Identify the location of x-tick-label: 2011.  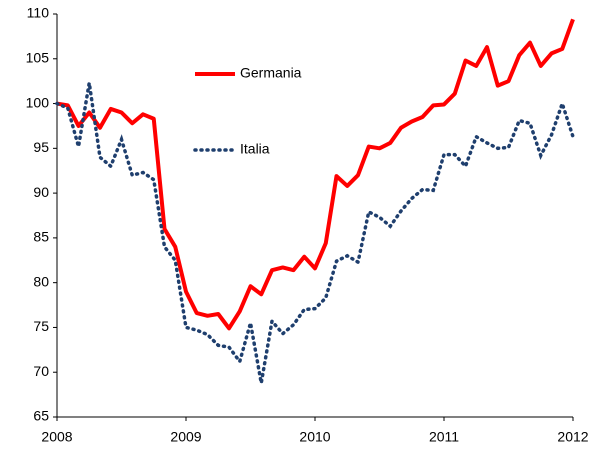
(444, 437).